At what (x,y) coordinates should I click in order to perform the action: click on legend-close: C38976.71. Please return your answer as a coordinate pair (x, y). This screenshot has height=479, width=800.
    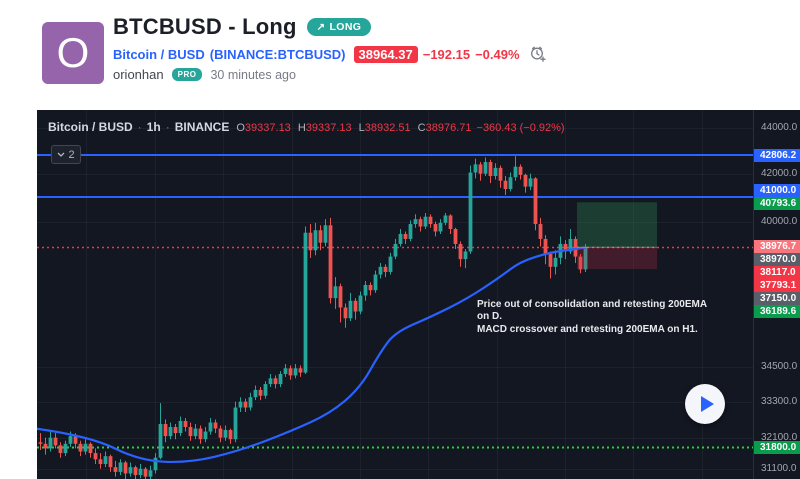
    Looking at the image, I should click on (444, 128).